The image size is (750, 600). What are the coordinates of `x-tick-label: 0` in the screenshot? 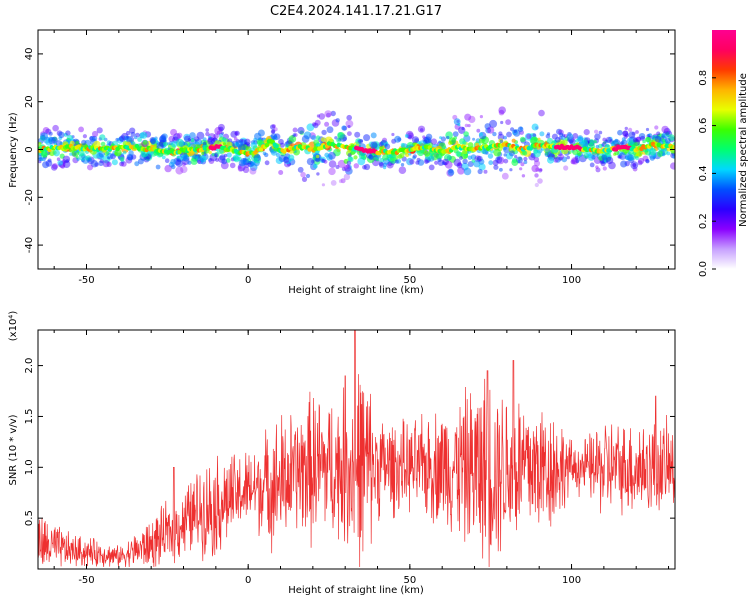 It's located at (248, 280).